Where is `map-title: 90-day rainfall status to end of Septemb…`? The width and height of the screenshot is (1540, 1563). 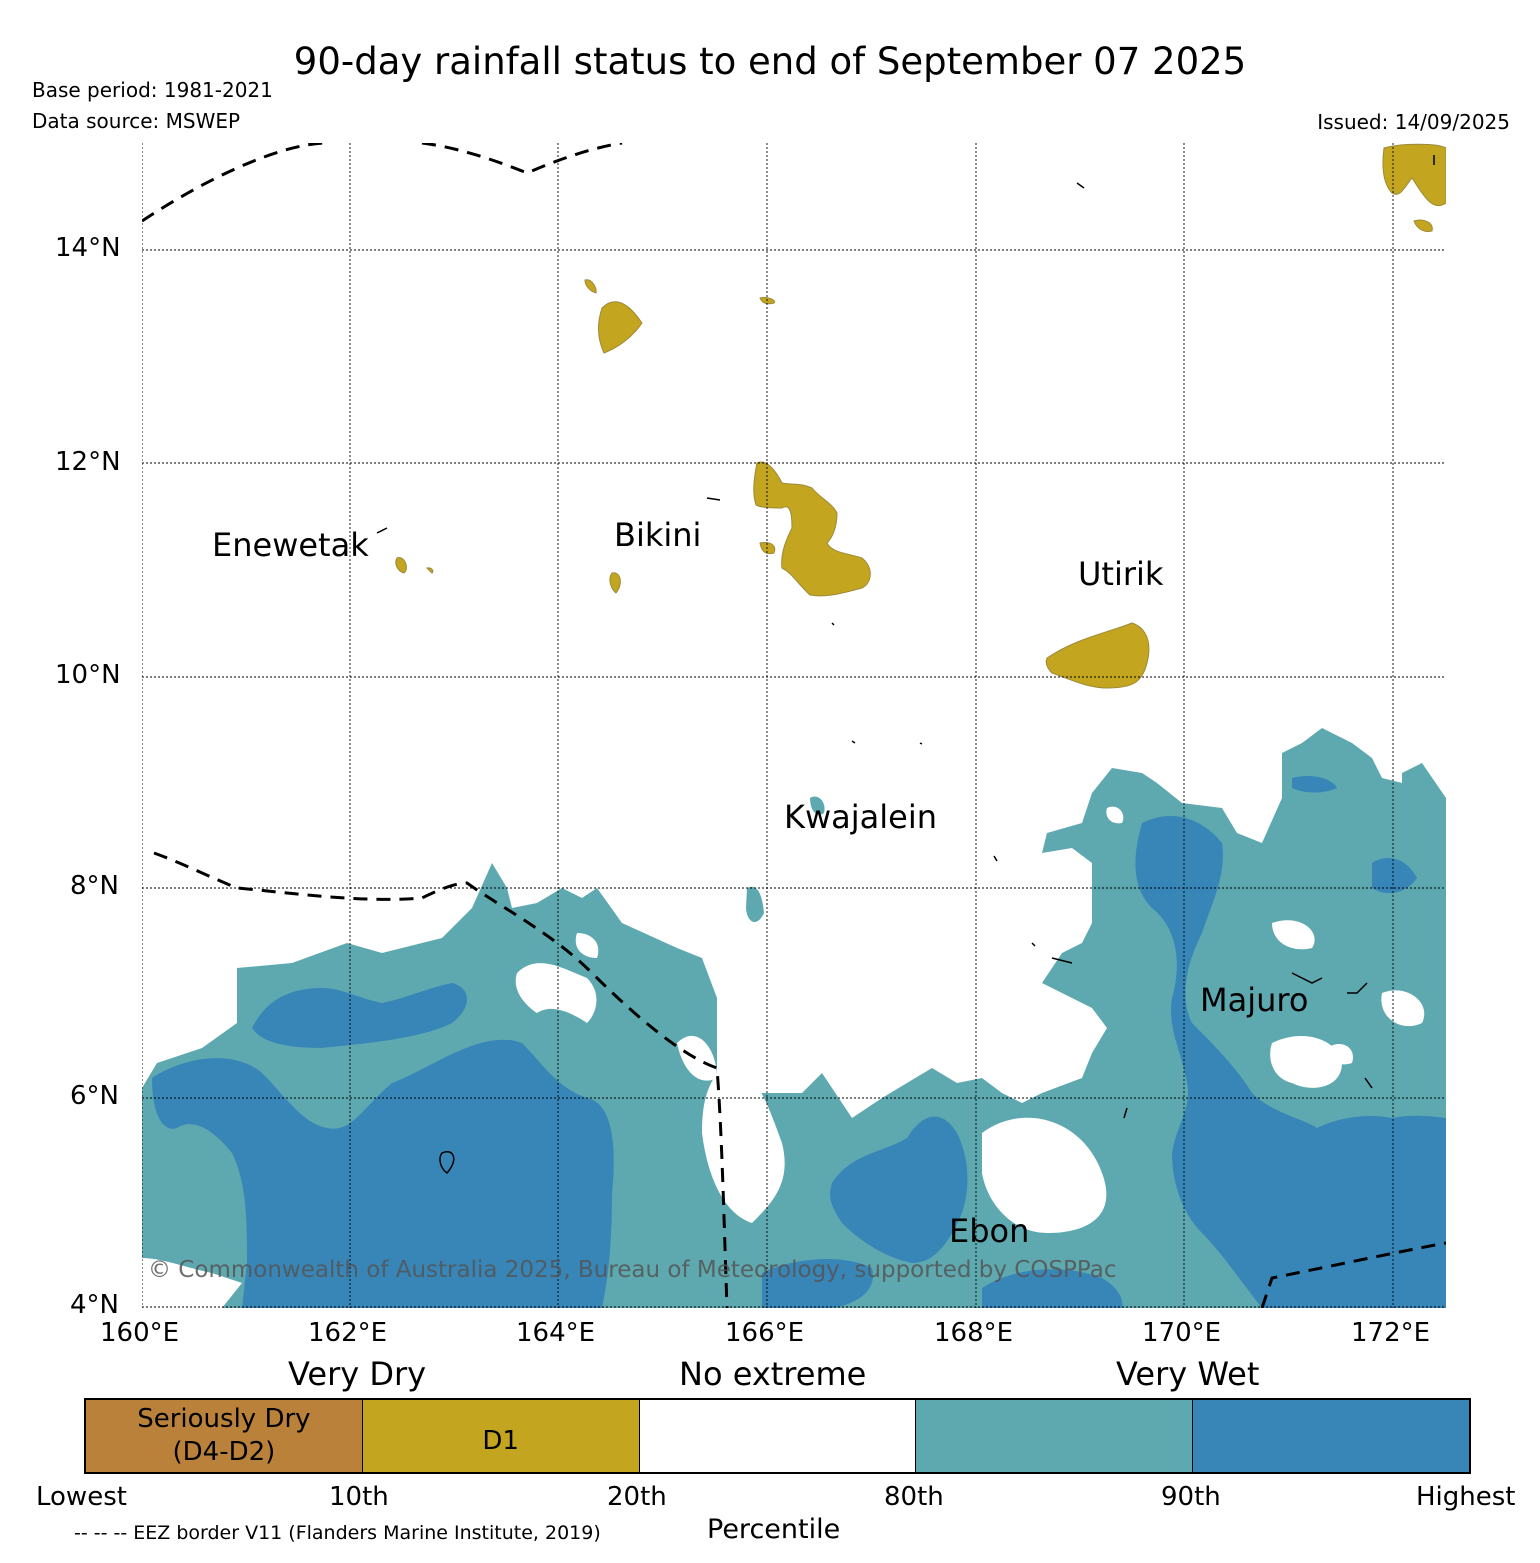
map-title: 90-day rainfall status to end of Septemb… is located at coordinates (770, 61).